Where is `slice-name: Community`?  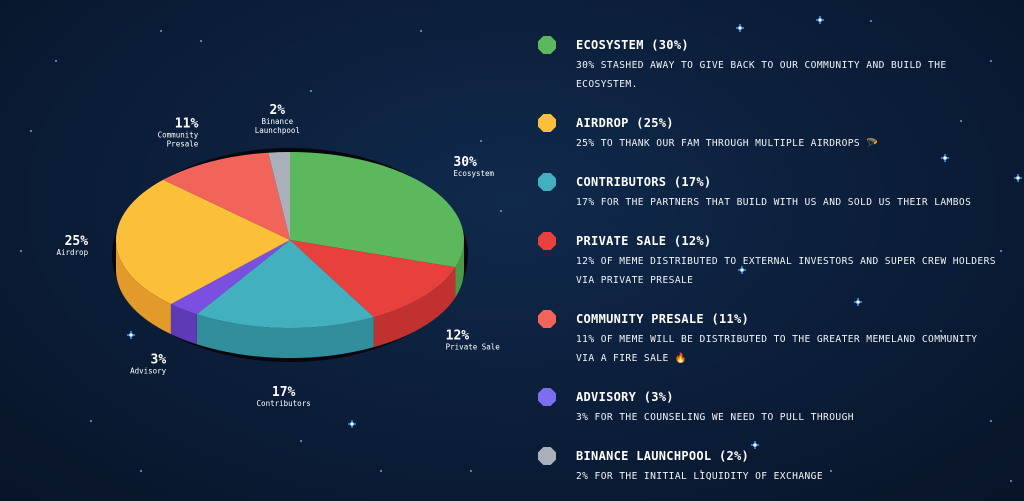
slice-name: Community is located at coordinates (178, 135).